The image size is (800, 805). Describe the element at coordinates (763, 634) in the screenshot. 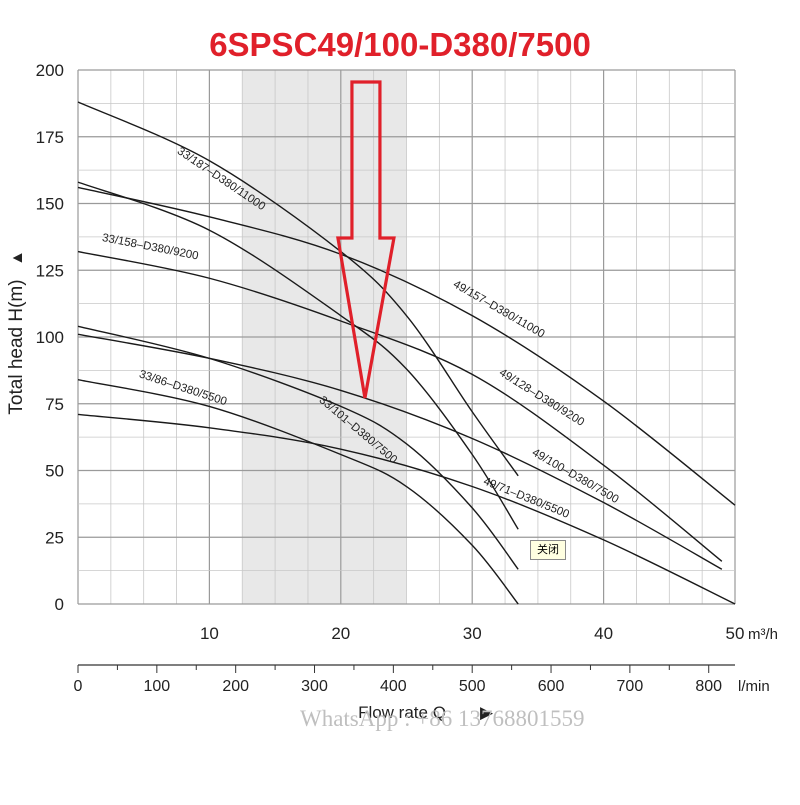

I see `x-unit-label: m³/h` at that location.